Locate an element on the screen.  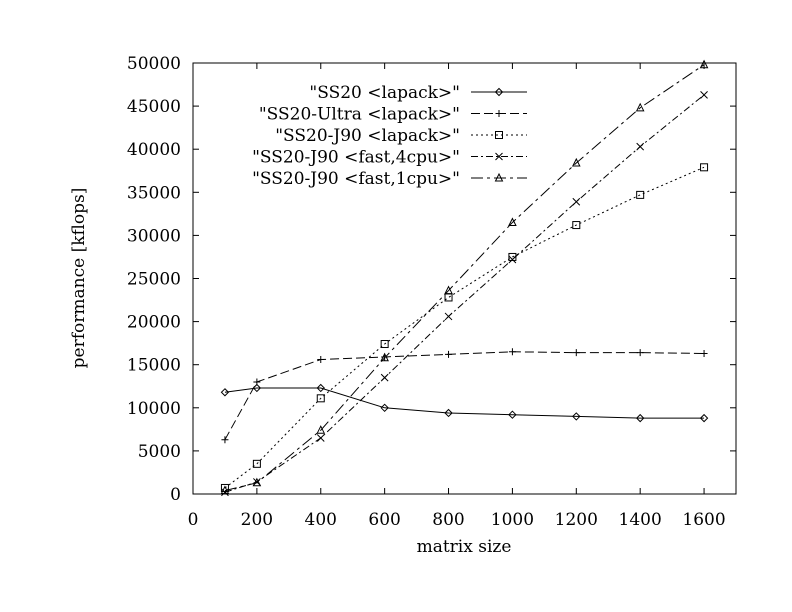
x-tick-label: 1200 is located at coordinates (576, 520).